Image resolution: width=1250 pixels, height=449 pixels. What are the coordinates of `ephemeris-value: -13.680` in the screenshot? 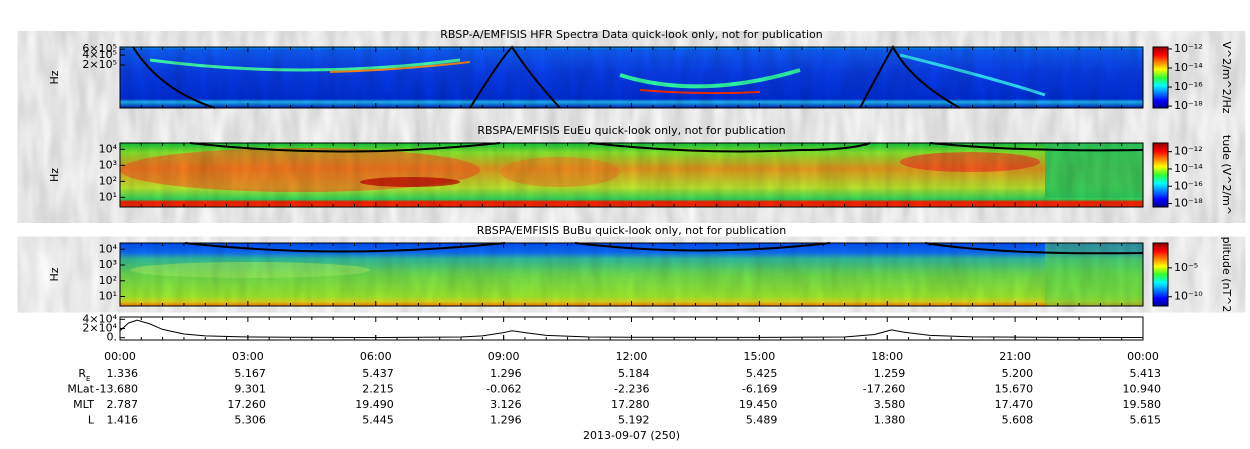 It's located at (117, 389).